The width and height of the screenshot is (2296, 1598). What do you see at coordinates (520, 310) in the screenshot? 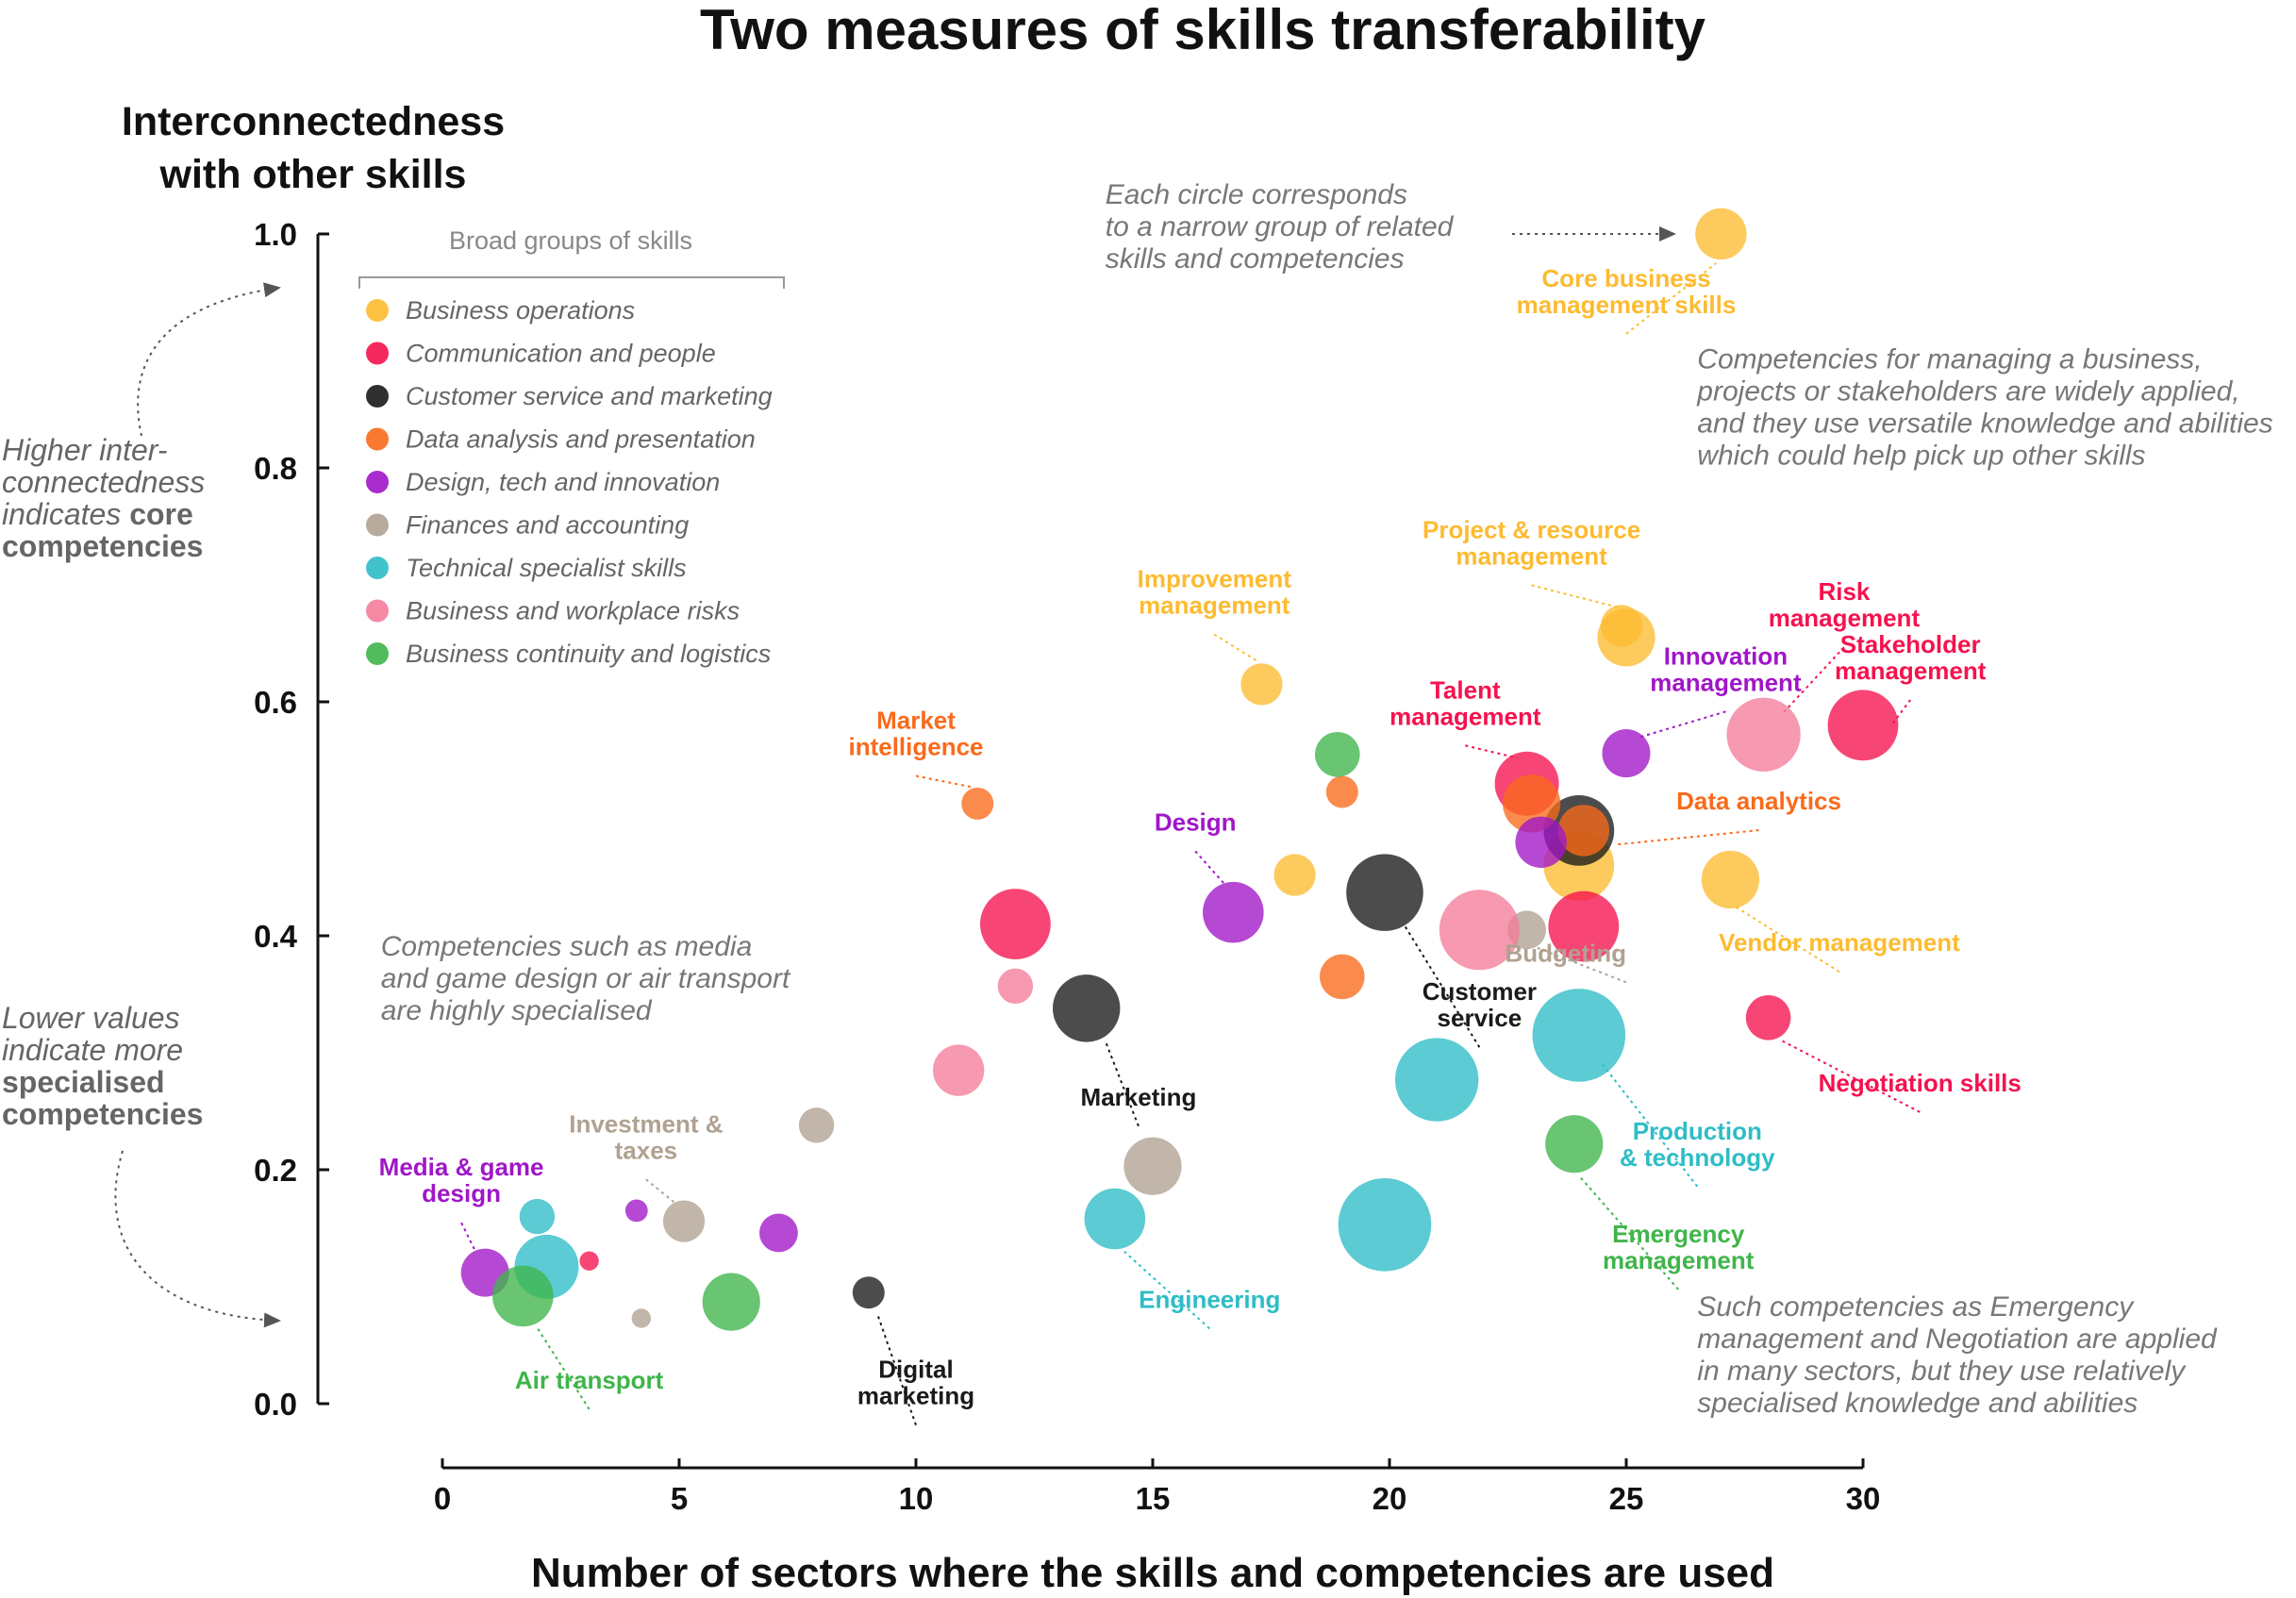
I see `legend-label-biz: Business operations` at bounding box center [520, 310].